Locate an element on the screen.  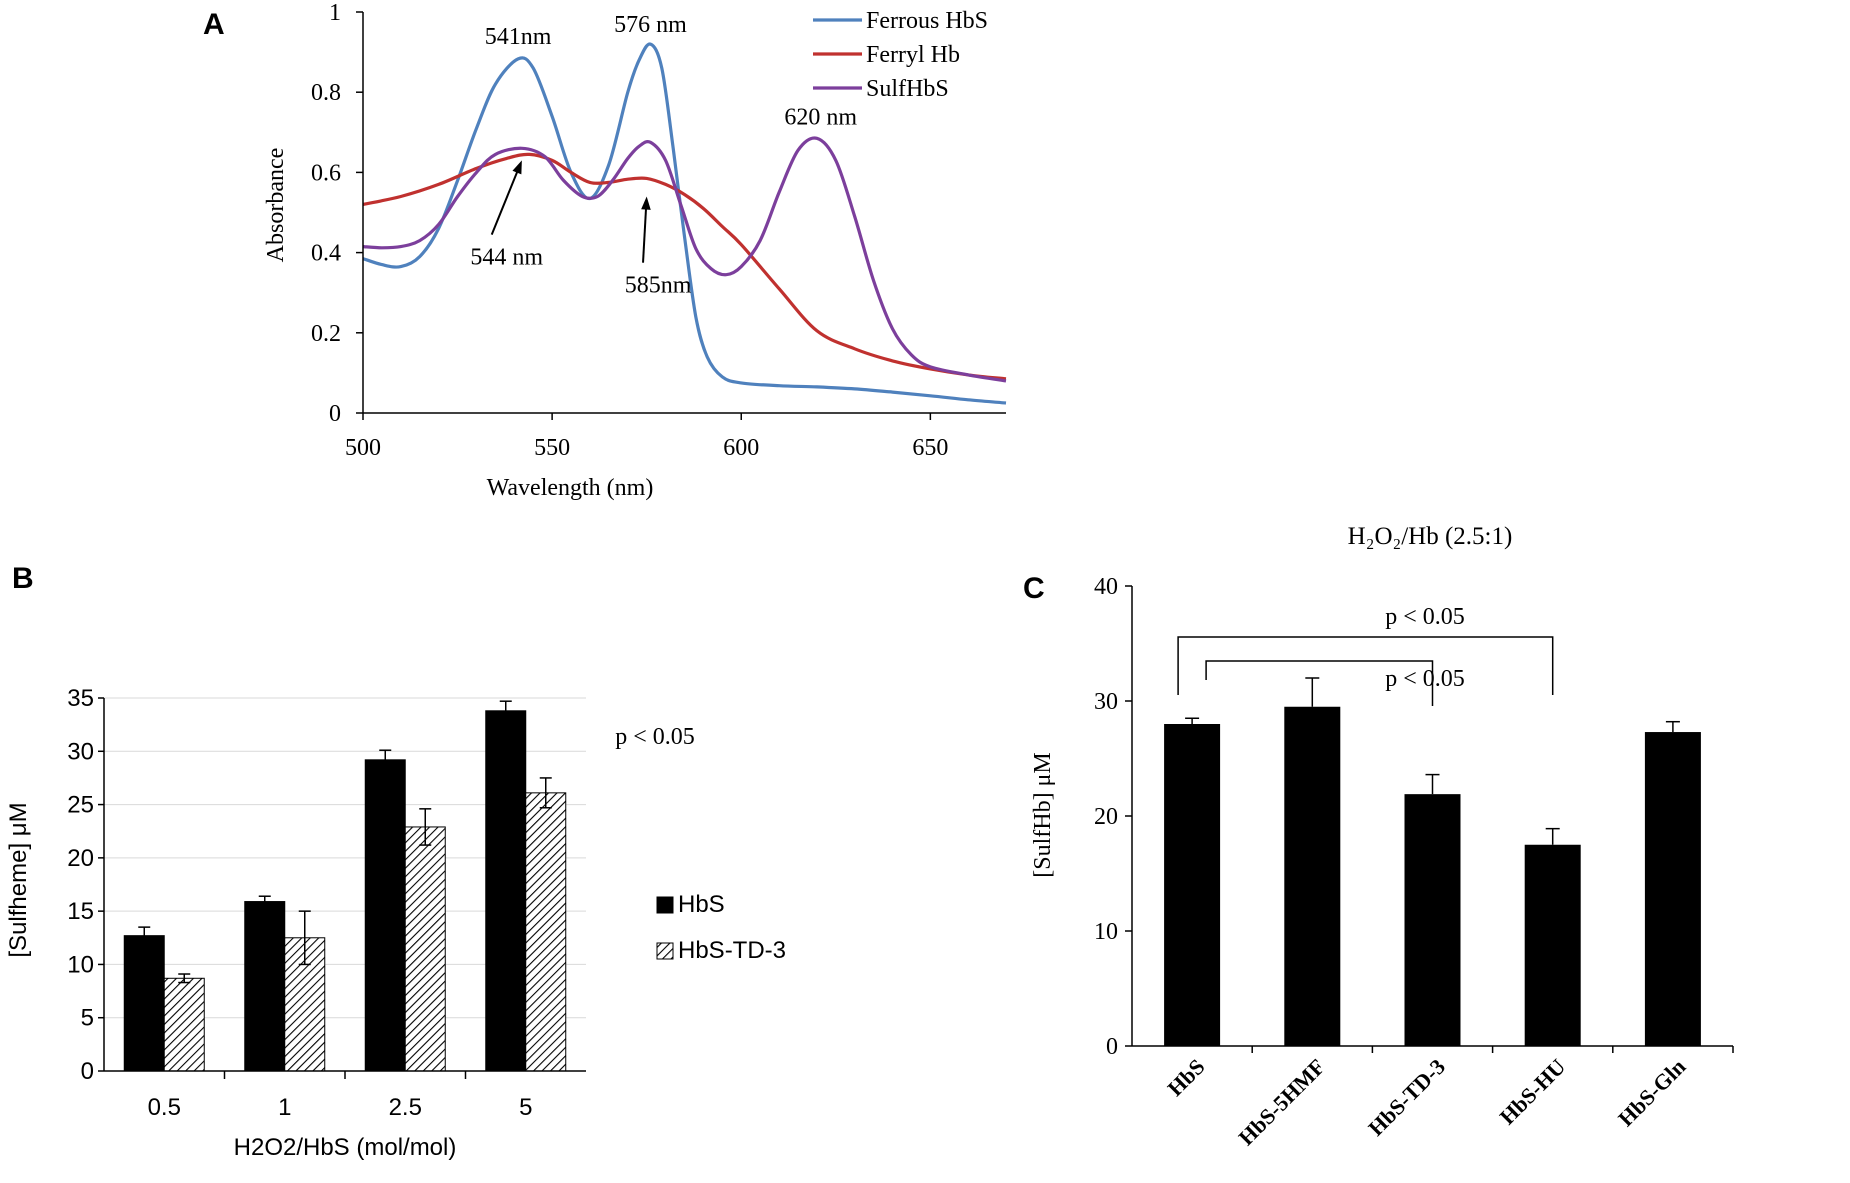
panel-letter-b: B is located at coordinates (23, 578).